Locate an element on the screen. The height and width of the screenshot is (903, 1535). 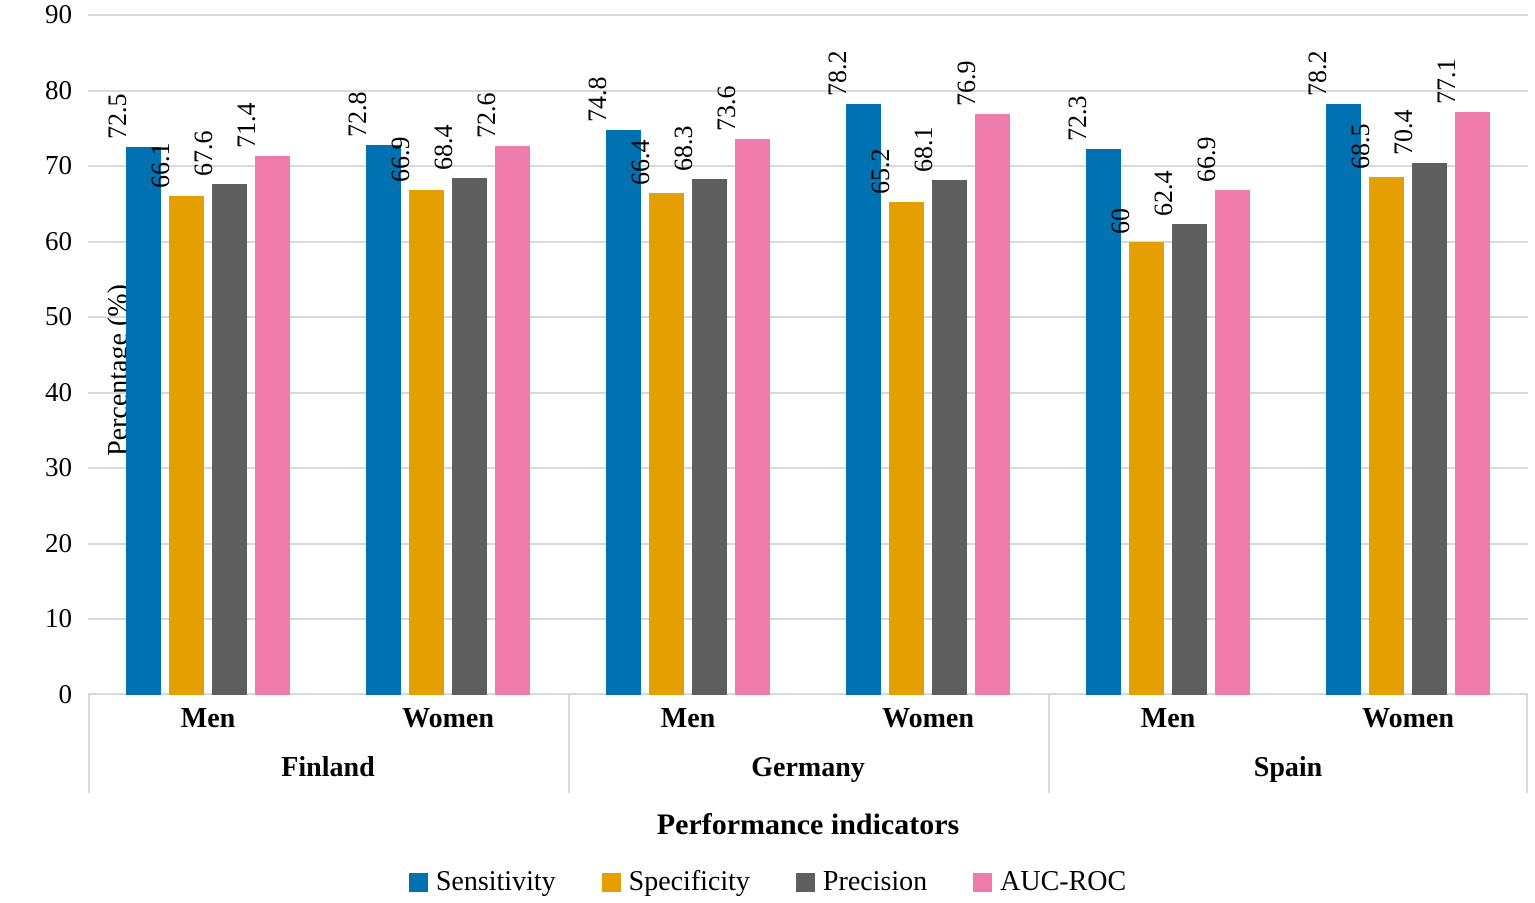
y-tick-label: 0 is located at coordinates (65, 694).